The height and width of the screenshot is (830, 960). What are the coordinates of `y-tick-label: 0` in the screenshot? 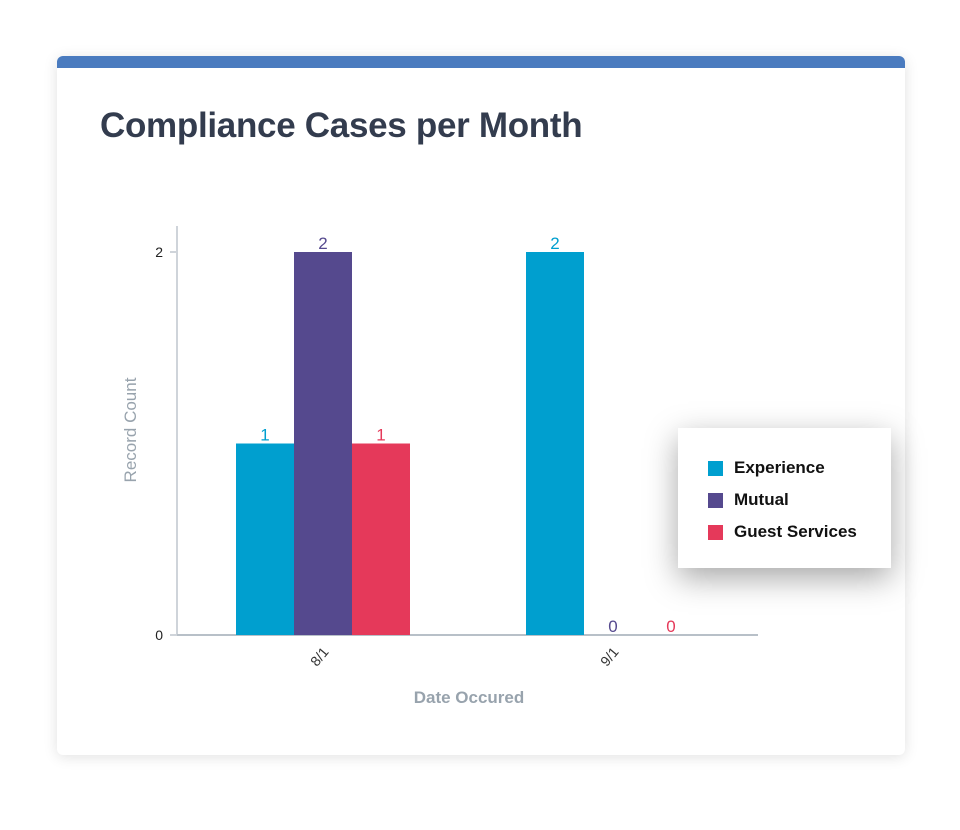 It's located at (159, 635).